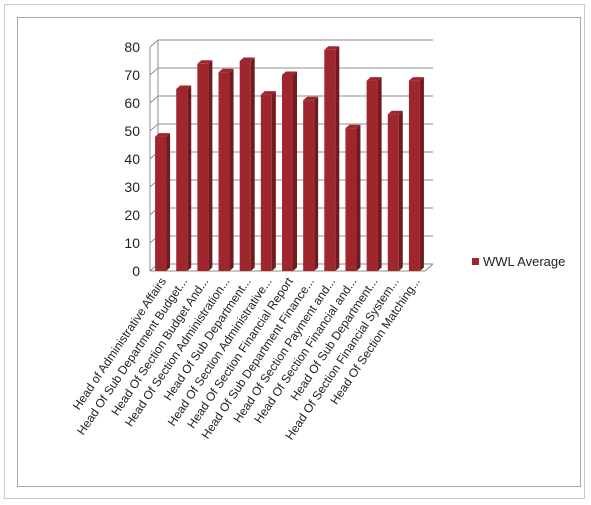 Image resolution: width=591 pixels, height=505 pixels. Describe the element at coordinates (132, 243) in the screenshot. I see `y-tick-label: 10` at that location.